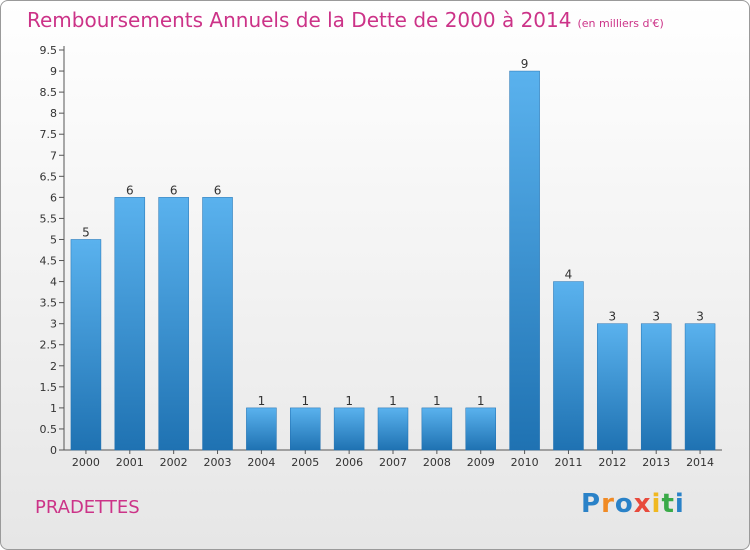  I want to click on x-tick-label: 2012, so click(612, 462).